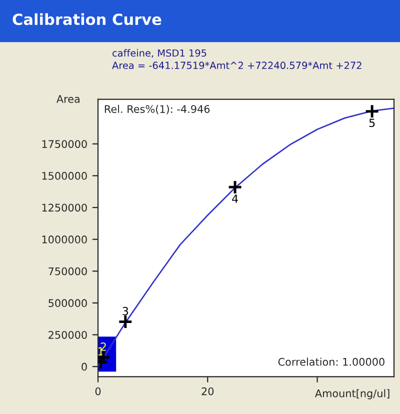 This screenshot has height=414, width=400. What do you see at coordinates (208, 391) in the screenshot?
I see `x-tick-label: 20` at bounding box center [208, 391].